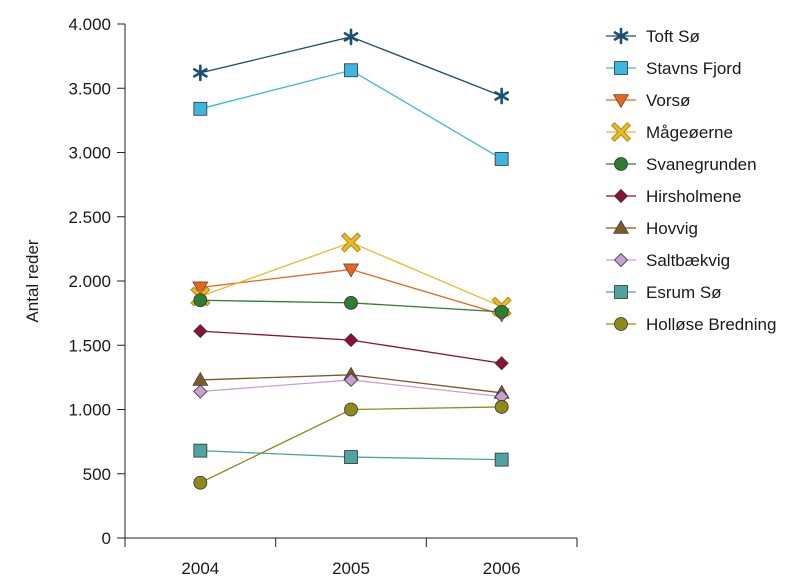  Describe the element at coordinates (351, 568) in the screenshot. I see `x-tick-label: 2005` at that location.